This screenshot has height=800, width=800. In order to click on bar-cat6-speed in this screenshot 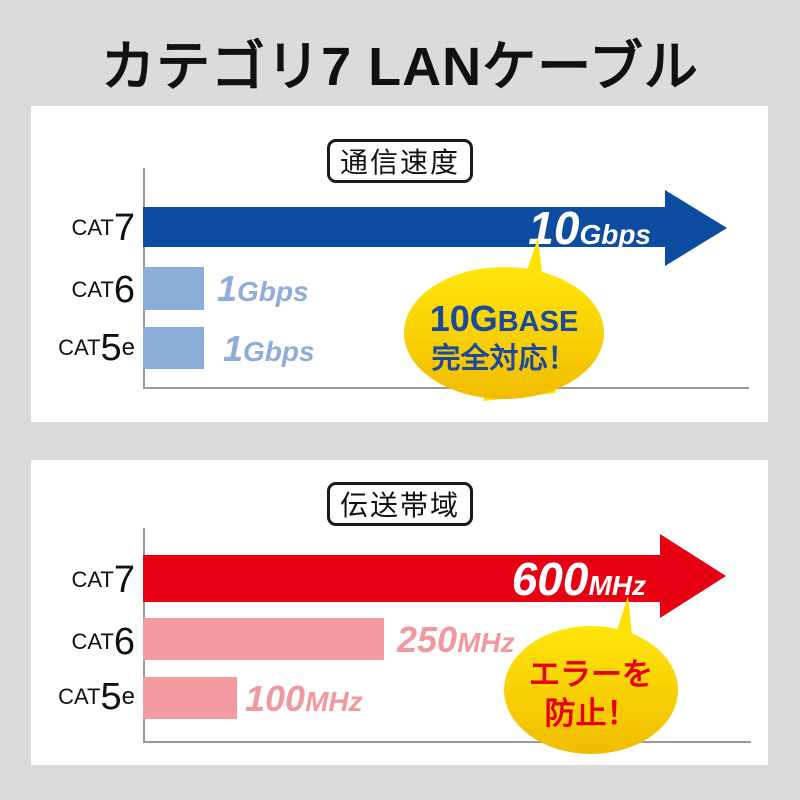, I will do `click(173, 288)`.